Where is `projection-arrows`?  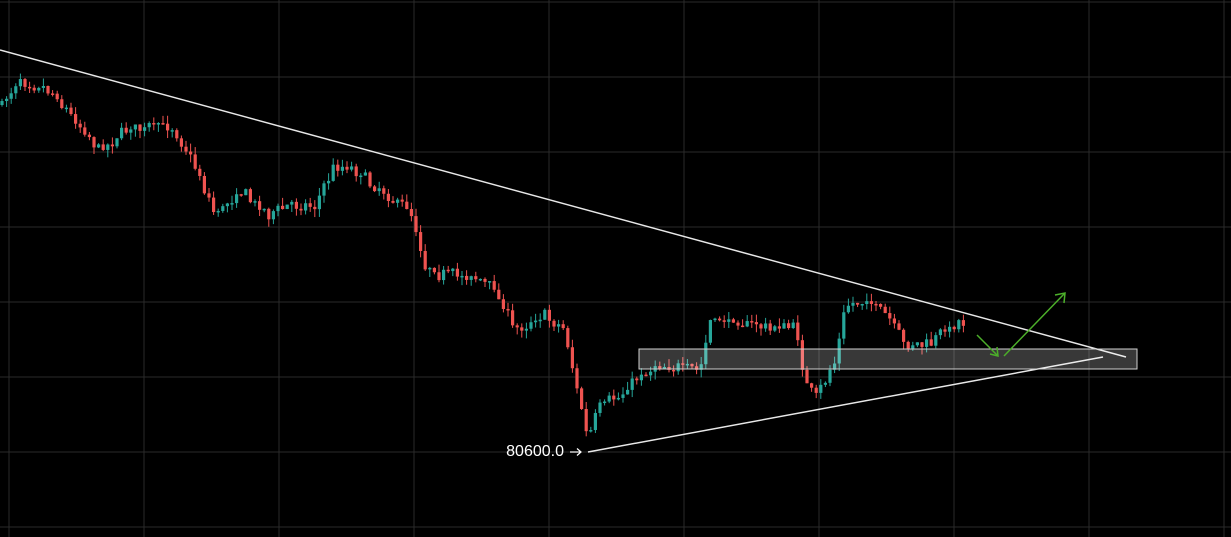
projection-arrows is located at coordinates (1021, 324).